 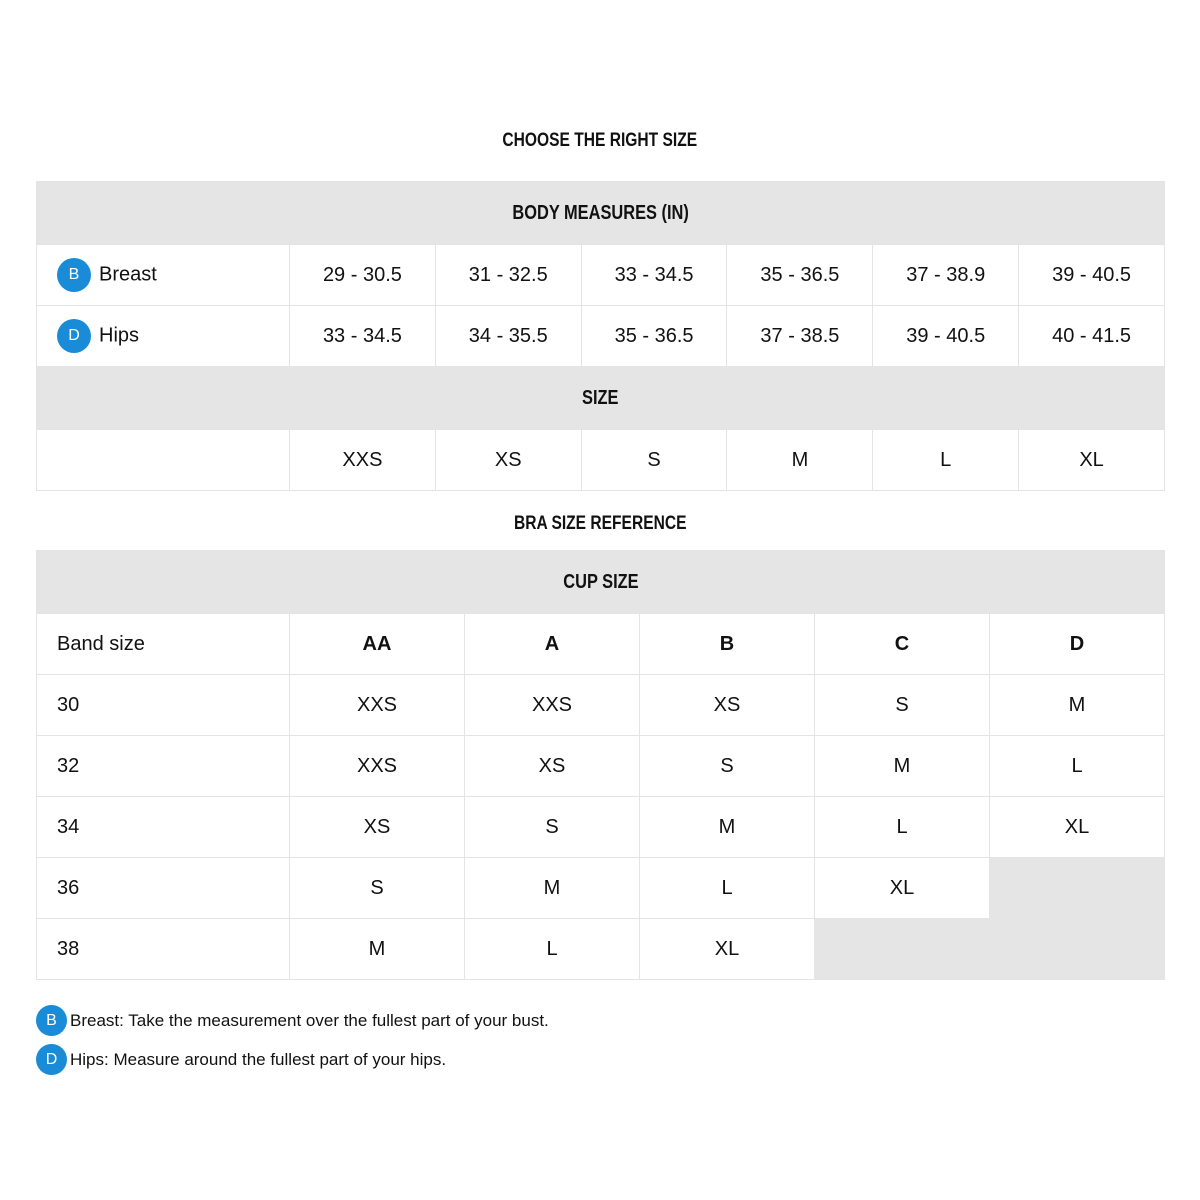 What do you see at coordinates (800, 336) in the screenshot?
I see `measure-cell: 37 - 38.5` at bounding box center [800, 336].